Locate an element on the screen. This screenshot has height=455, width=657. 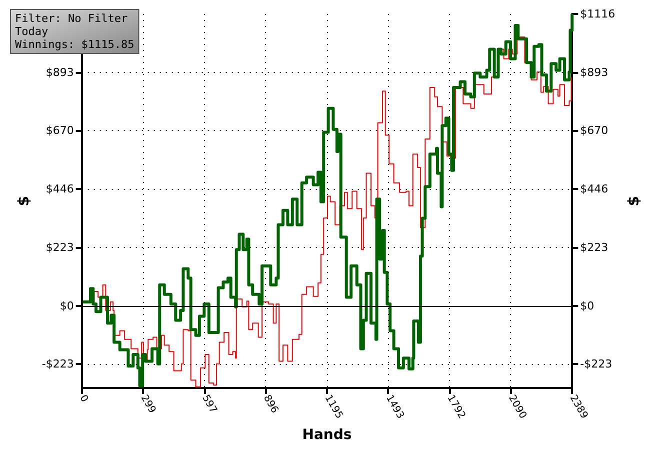
y2-tick-label: $446 is located at coordinates (594, 189).